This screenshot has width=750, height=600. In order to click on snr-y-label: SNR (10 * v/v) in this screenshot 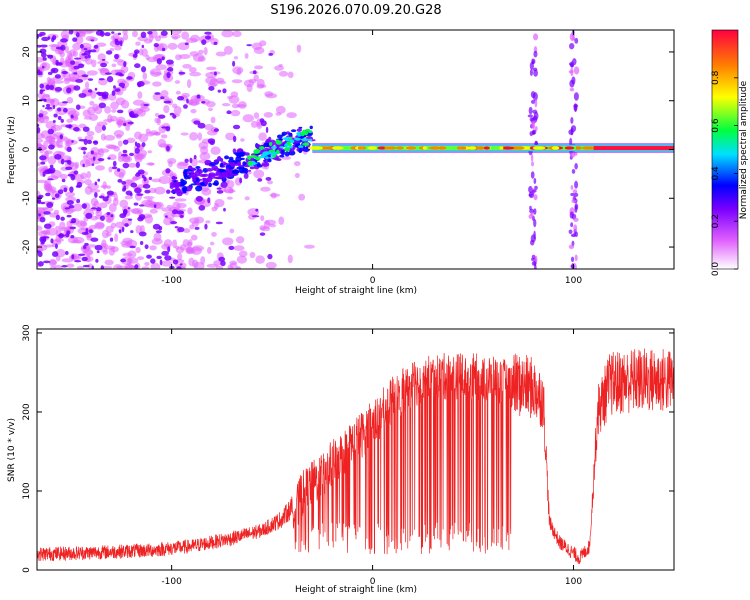, I will do `click(12, 450)`.